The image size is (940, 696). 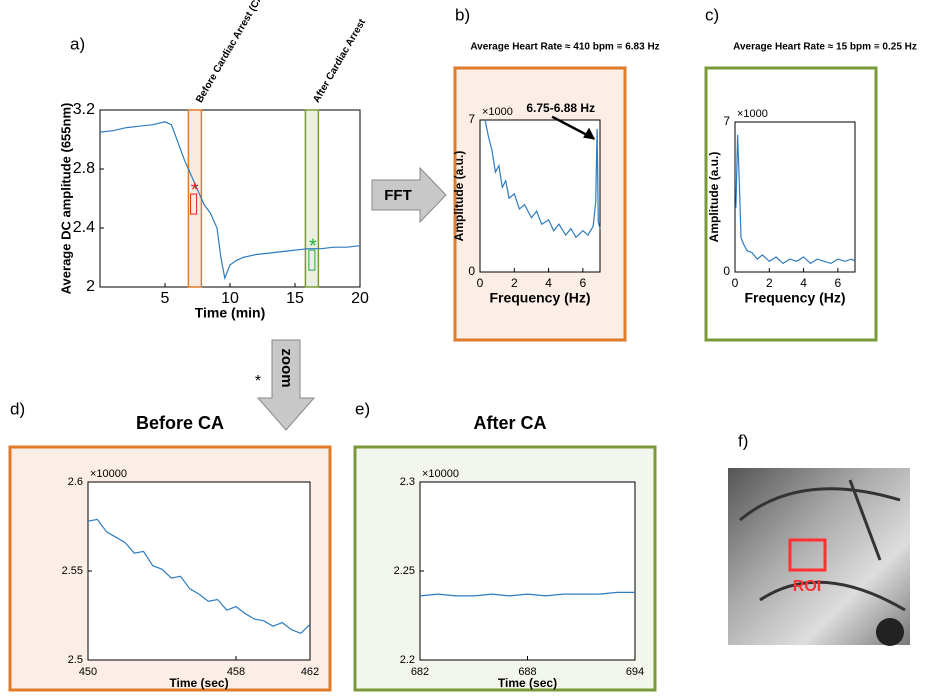 What do you see at coordinates (712, 14) in the screenshot?
I see `panel-label: c)` at bounding box center [712, 14].